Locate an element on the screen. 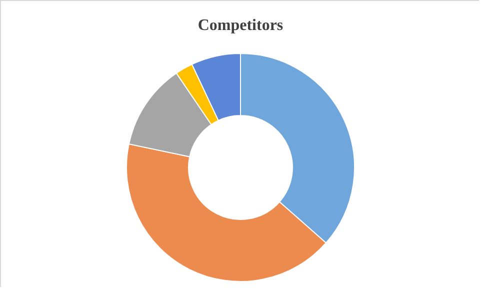  chart-title: Competitors is located at coordinates (241, 25).